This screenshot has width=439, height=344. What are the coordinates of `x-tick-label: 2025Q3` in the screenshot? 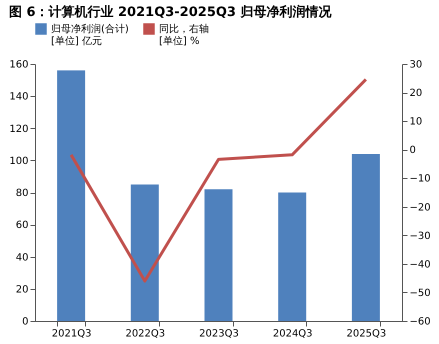 It's located at (366, 334).